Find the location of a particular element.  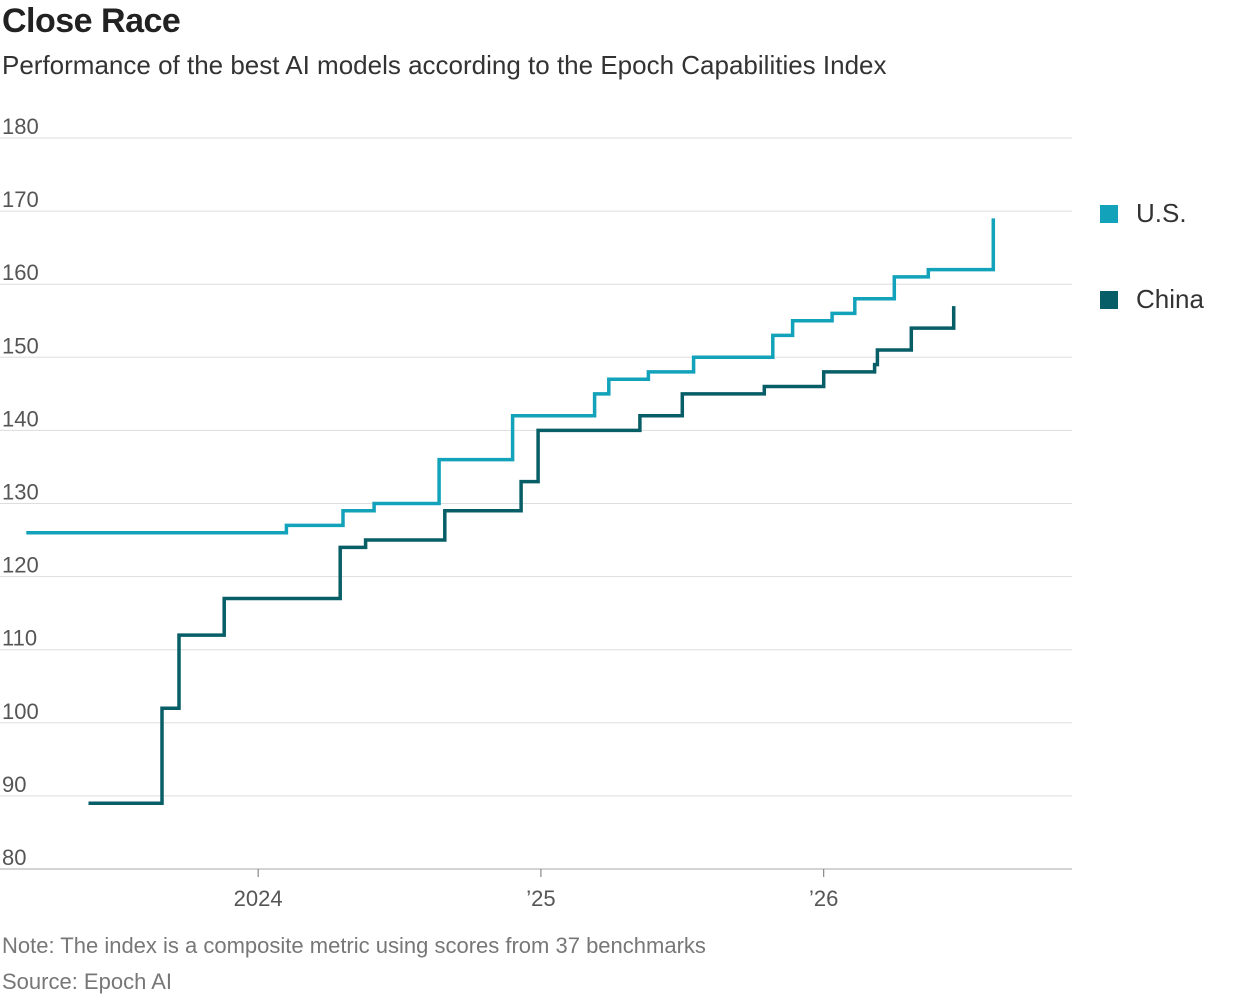

legend-item-us: U.S. is located at coordinates (1143, 213).